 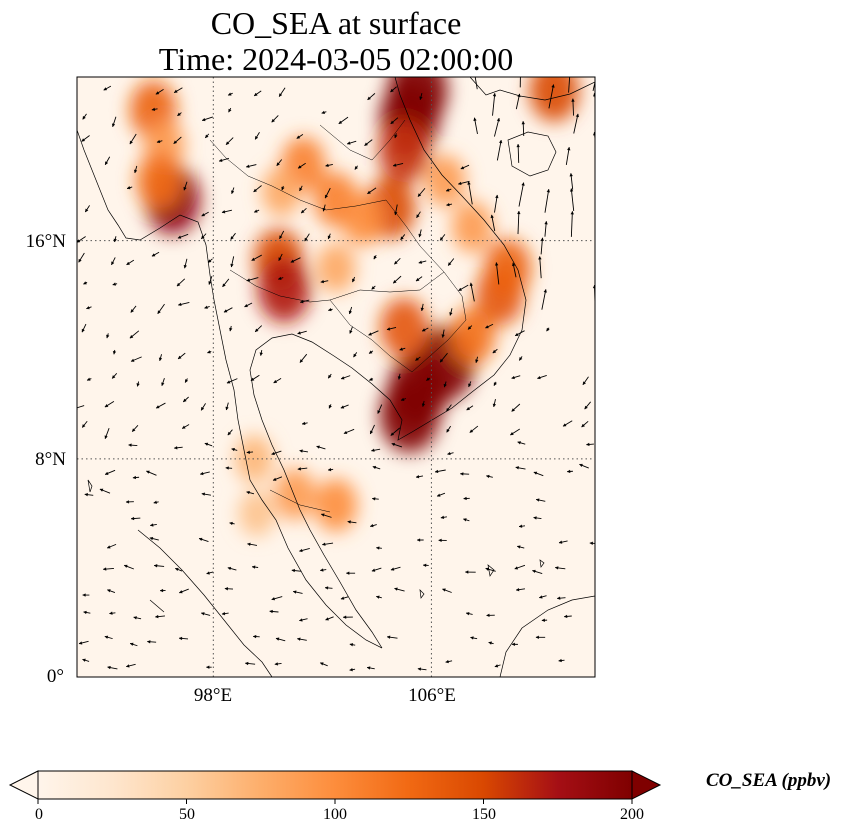 I want to click on colorbar-gradient, so click(x=335, y=785).